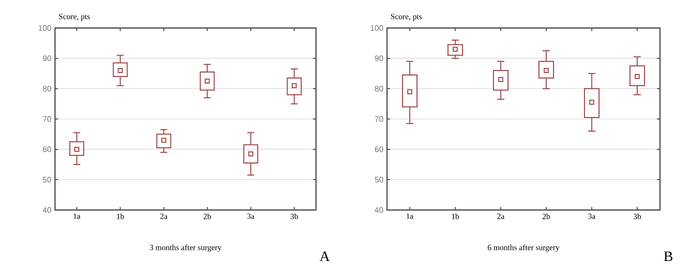  I want to click on text: A, so click(325, 257).